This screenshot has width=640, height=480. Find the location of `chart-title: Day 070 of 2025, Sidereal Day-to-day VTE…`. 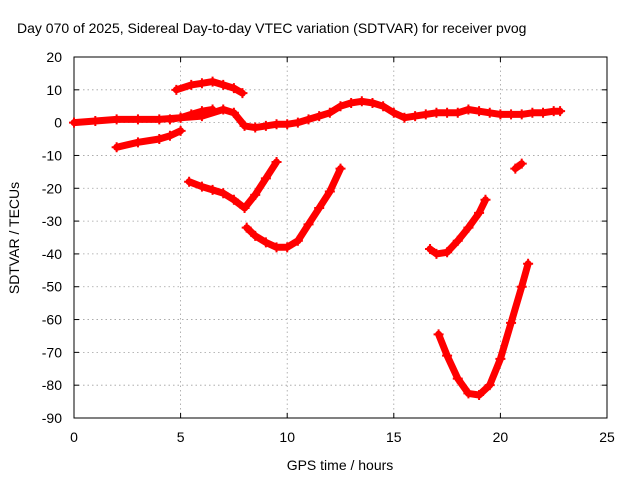

chart-title: Day 070 of 2025, Sidereal Day-to-day VTE… is located at coordinates (271, 28).